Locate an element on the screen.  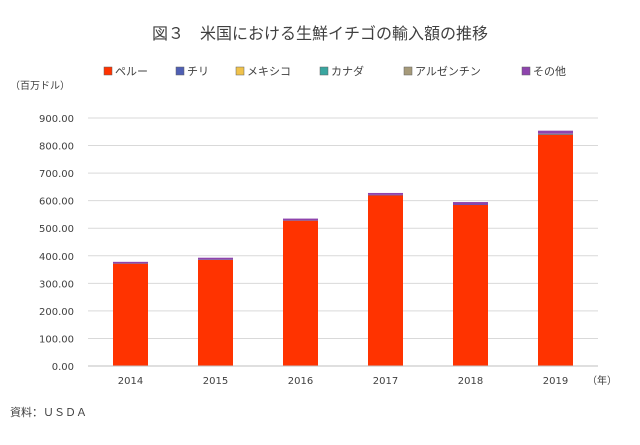
y-tick-label: 200.00 is located at coordinates (56, 312).